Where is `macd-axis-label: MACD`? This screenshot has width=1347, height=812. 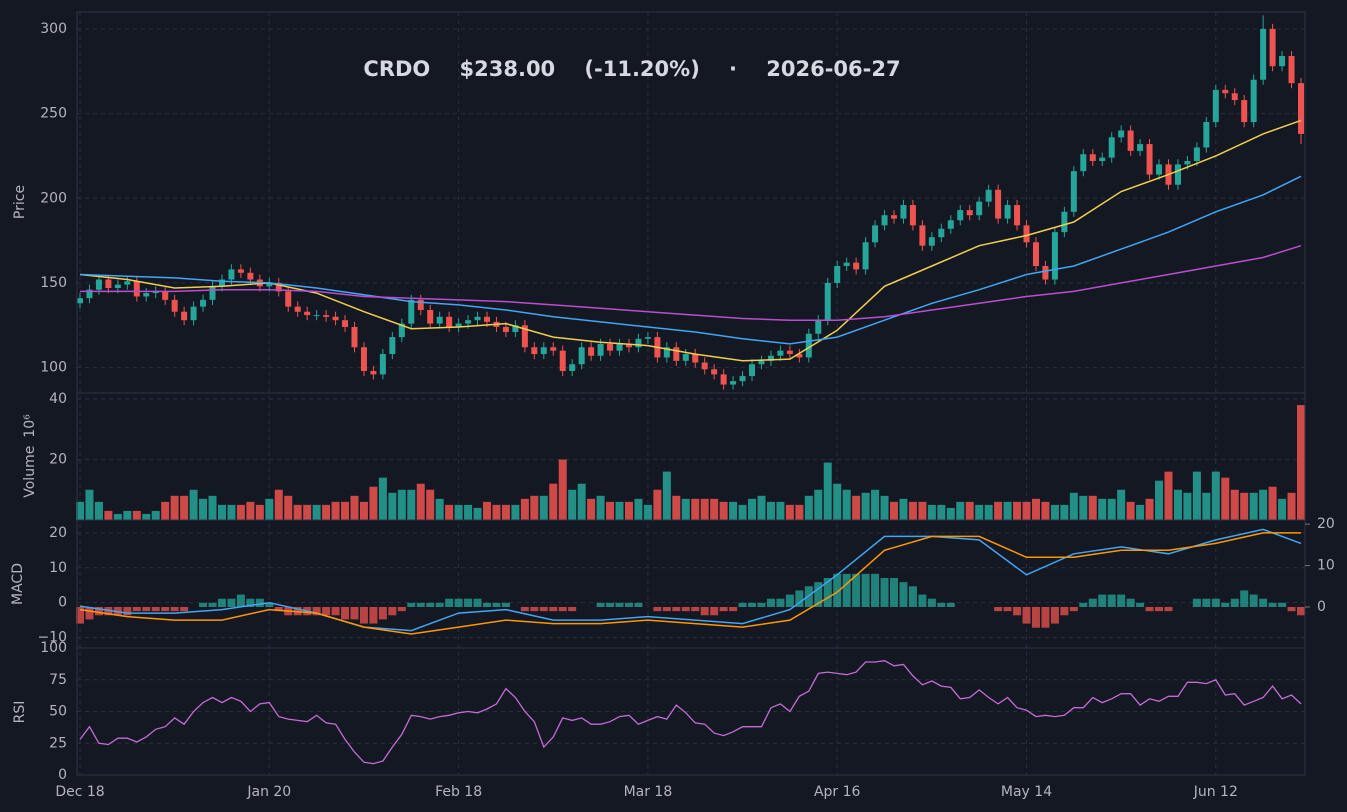 macd-axis-label: MACD is located at coordinates (18, 584).